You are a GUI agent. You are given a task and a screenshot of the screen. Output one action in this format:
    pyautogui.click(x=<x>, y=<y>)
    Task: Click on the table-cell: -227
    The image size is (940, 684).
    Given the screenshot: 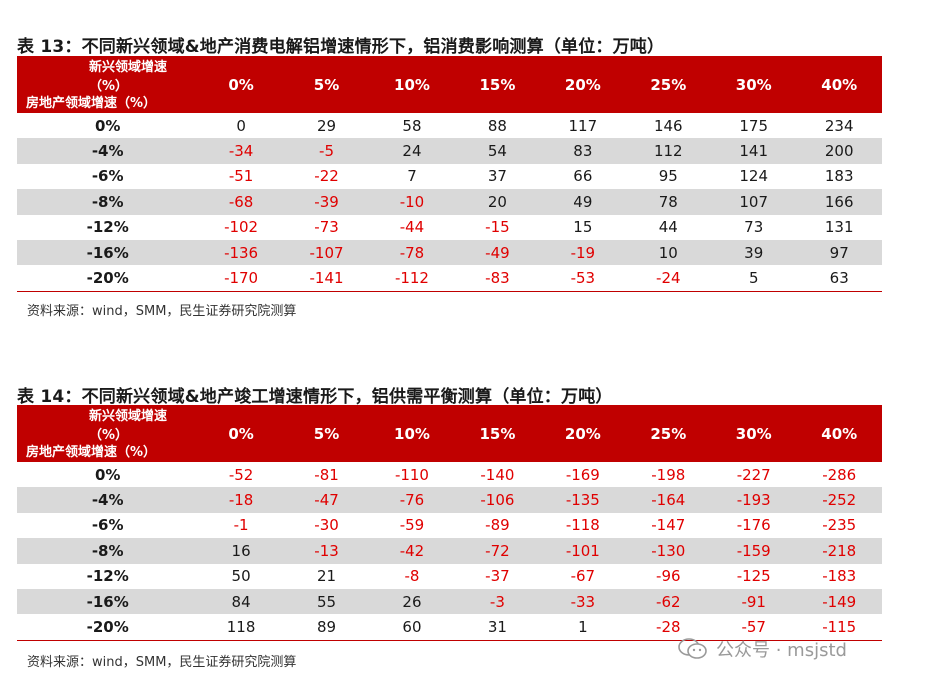 What is the action you would take?
    pyautogui.click(x=753, y=474)
    